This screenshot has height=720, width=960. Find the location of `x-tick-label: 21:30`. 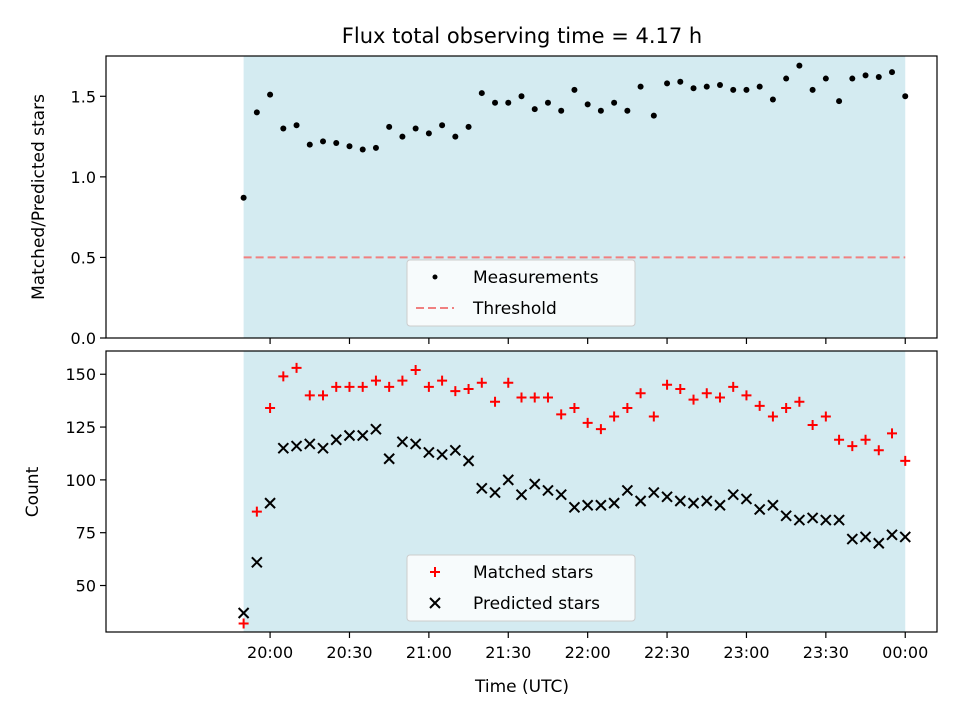

x-tick-label: 21:30 is located at coordinates (508, 652).